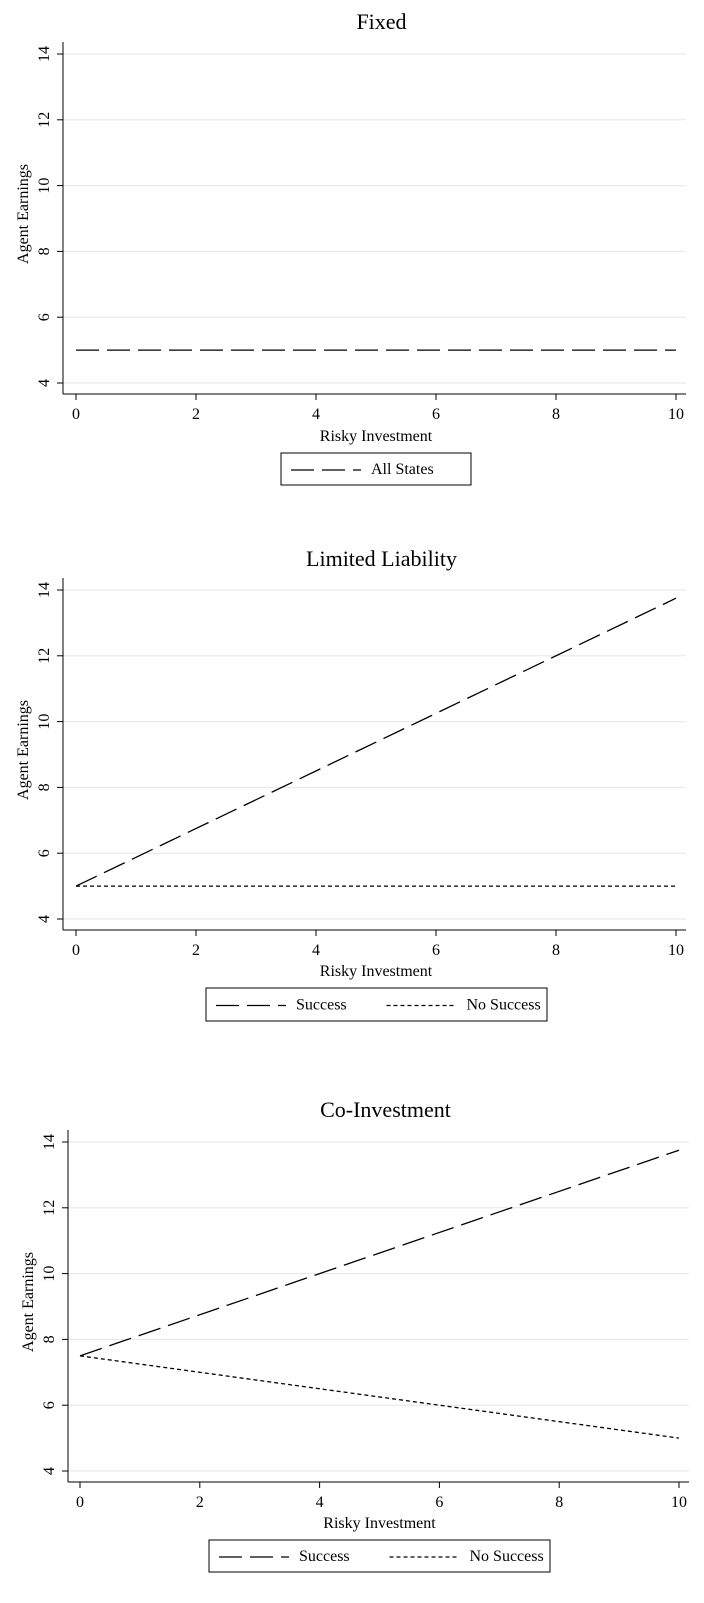 Image resolution: width=704 pixels, height=1603 pixels. I want to click on legend: All States, so click(376, 469).